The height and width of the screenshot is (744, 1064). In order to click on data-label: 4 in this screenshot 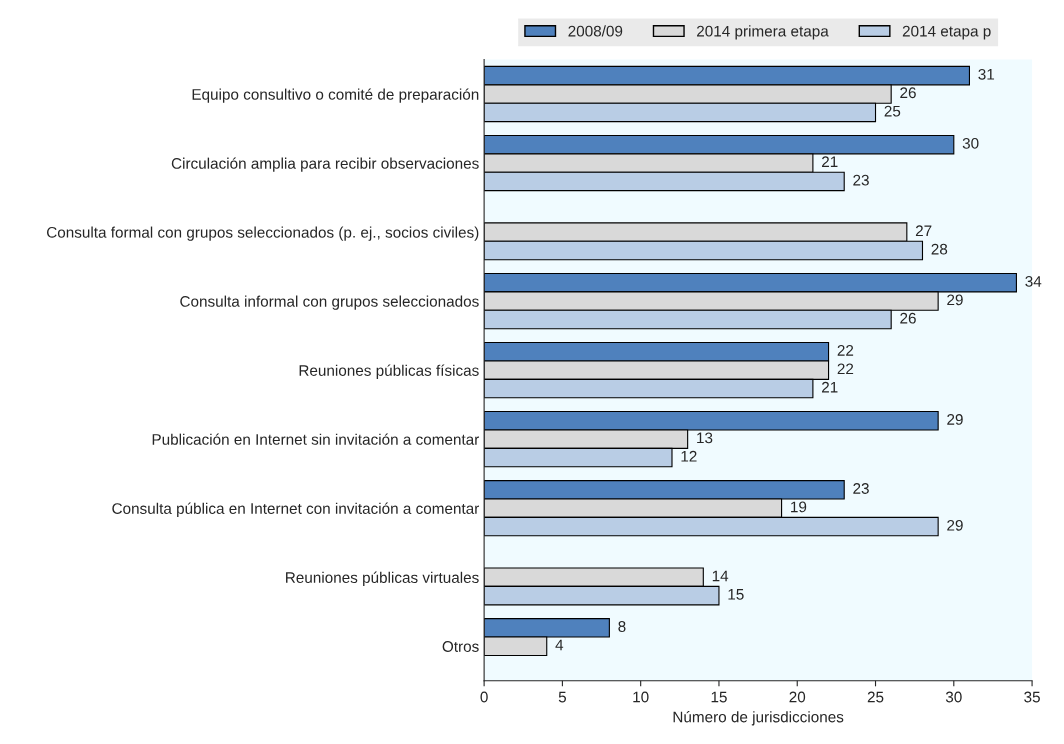, I will do `click(559, 645)`.